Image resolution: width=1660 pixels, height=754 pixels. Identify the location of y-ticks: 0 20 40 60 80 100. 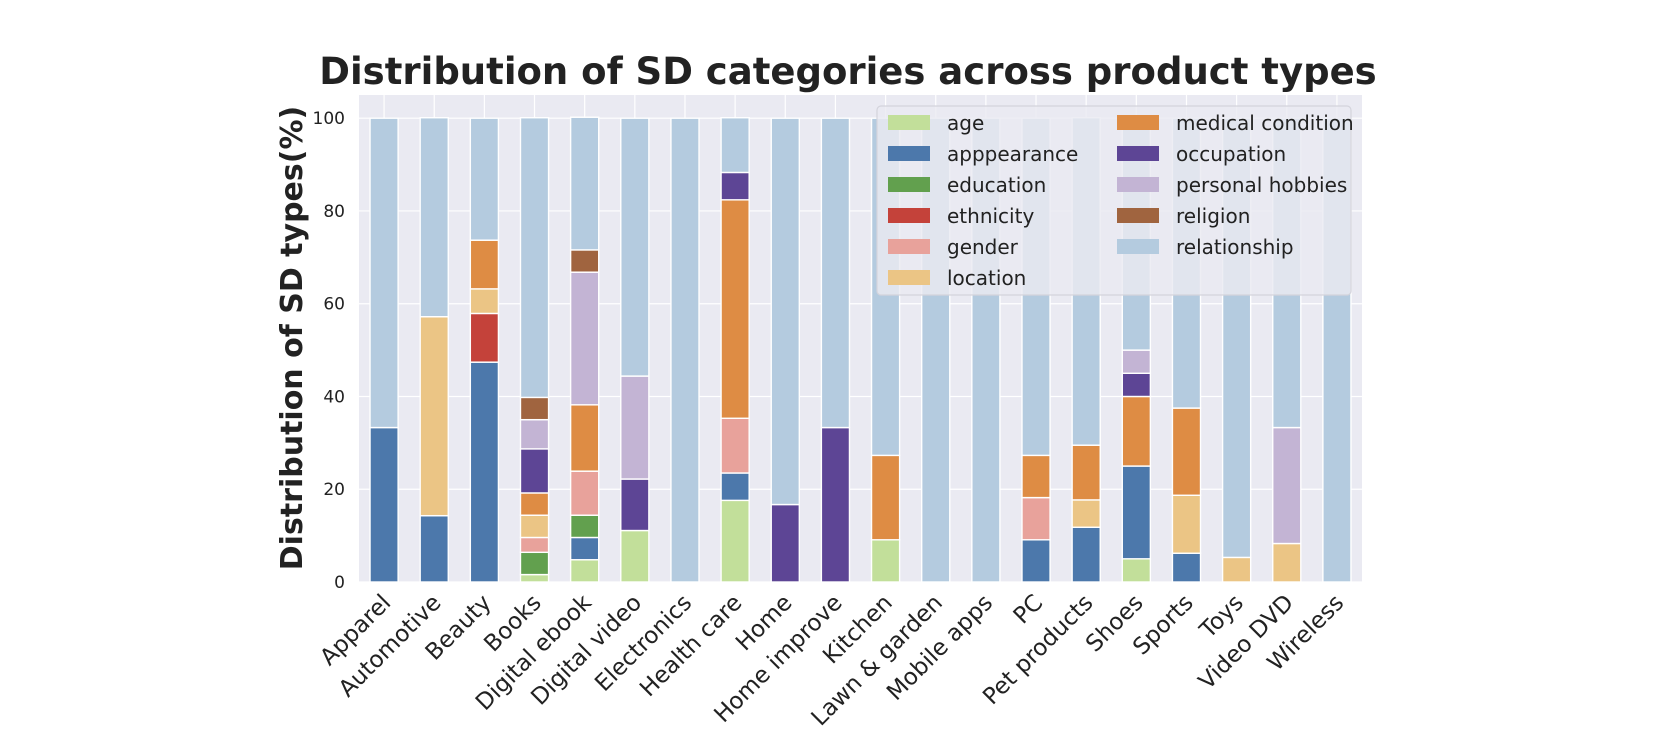
(329, 351).